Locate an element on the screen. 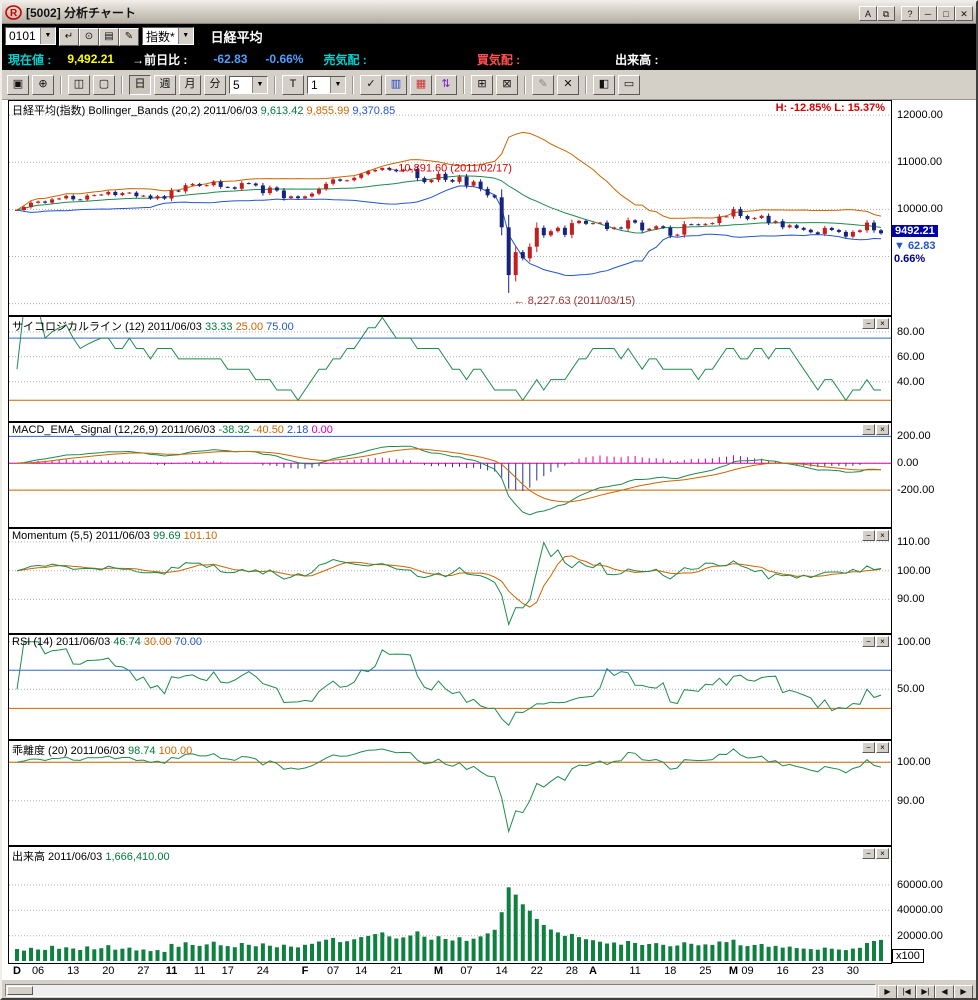  rsi-panel-title: RSI (14) 2011/06/03 46.74 30.00 70.00 is located at coordinates (107, 642).